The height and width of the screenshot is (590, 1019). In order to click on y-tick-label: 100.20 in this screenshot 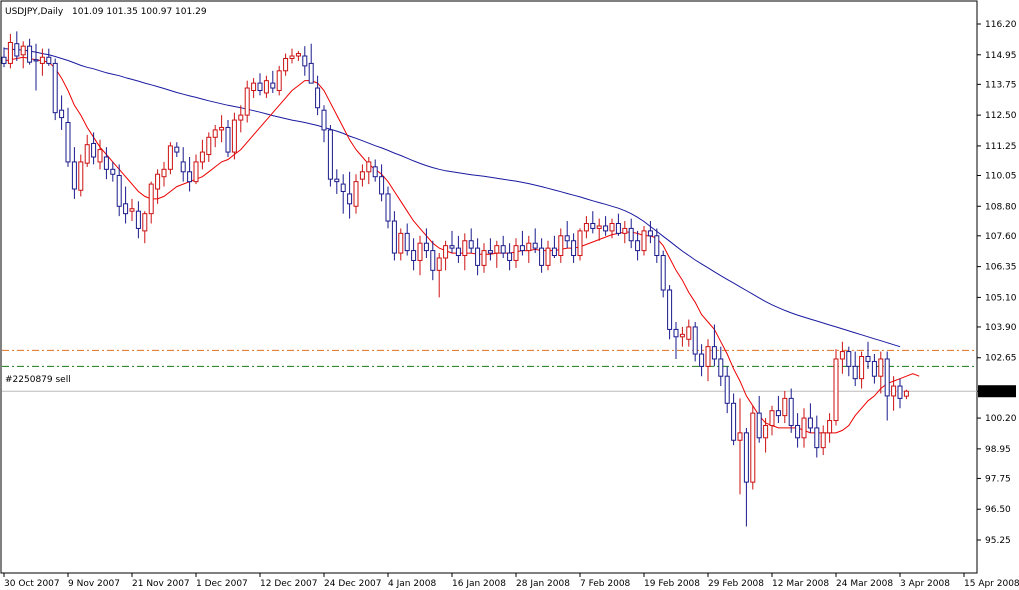, I will do `click(1001, 419)`.